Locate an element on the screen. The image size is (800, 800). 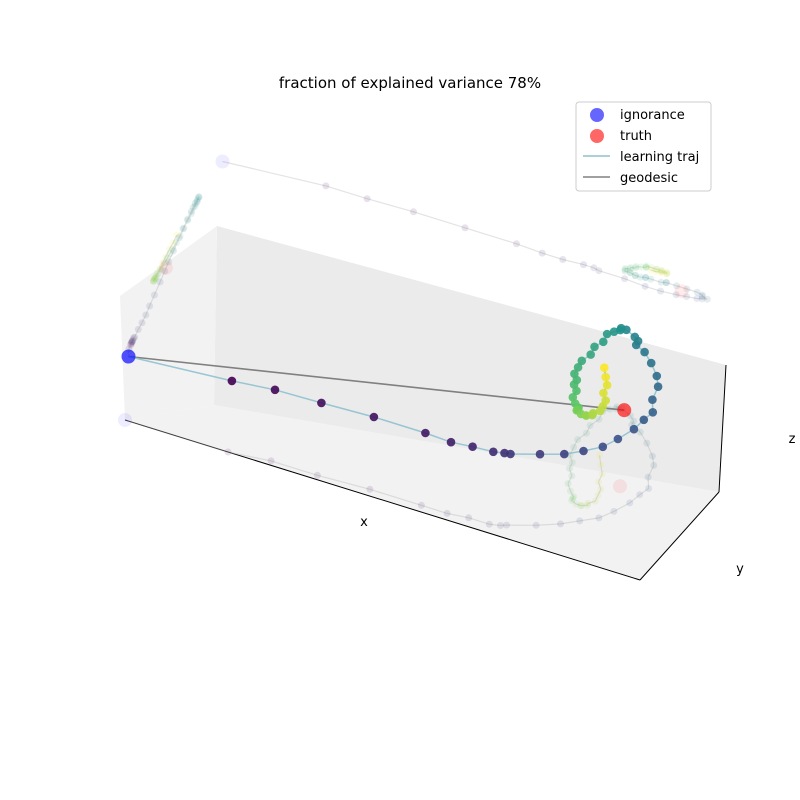
y-axis-label: y is located at coordinates (740, 569).